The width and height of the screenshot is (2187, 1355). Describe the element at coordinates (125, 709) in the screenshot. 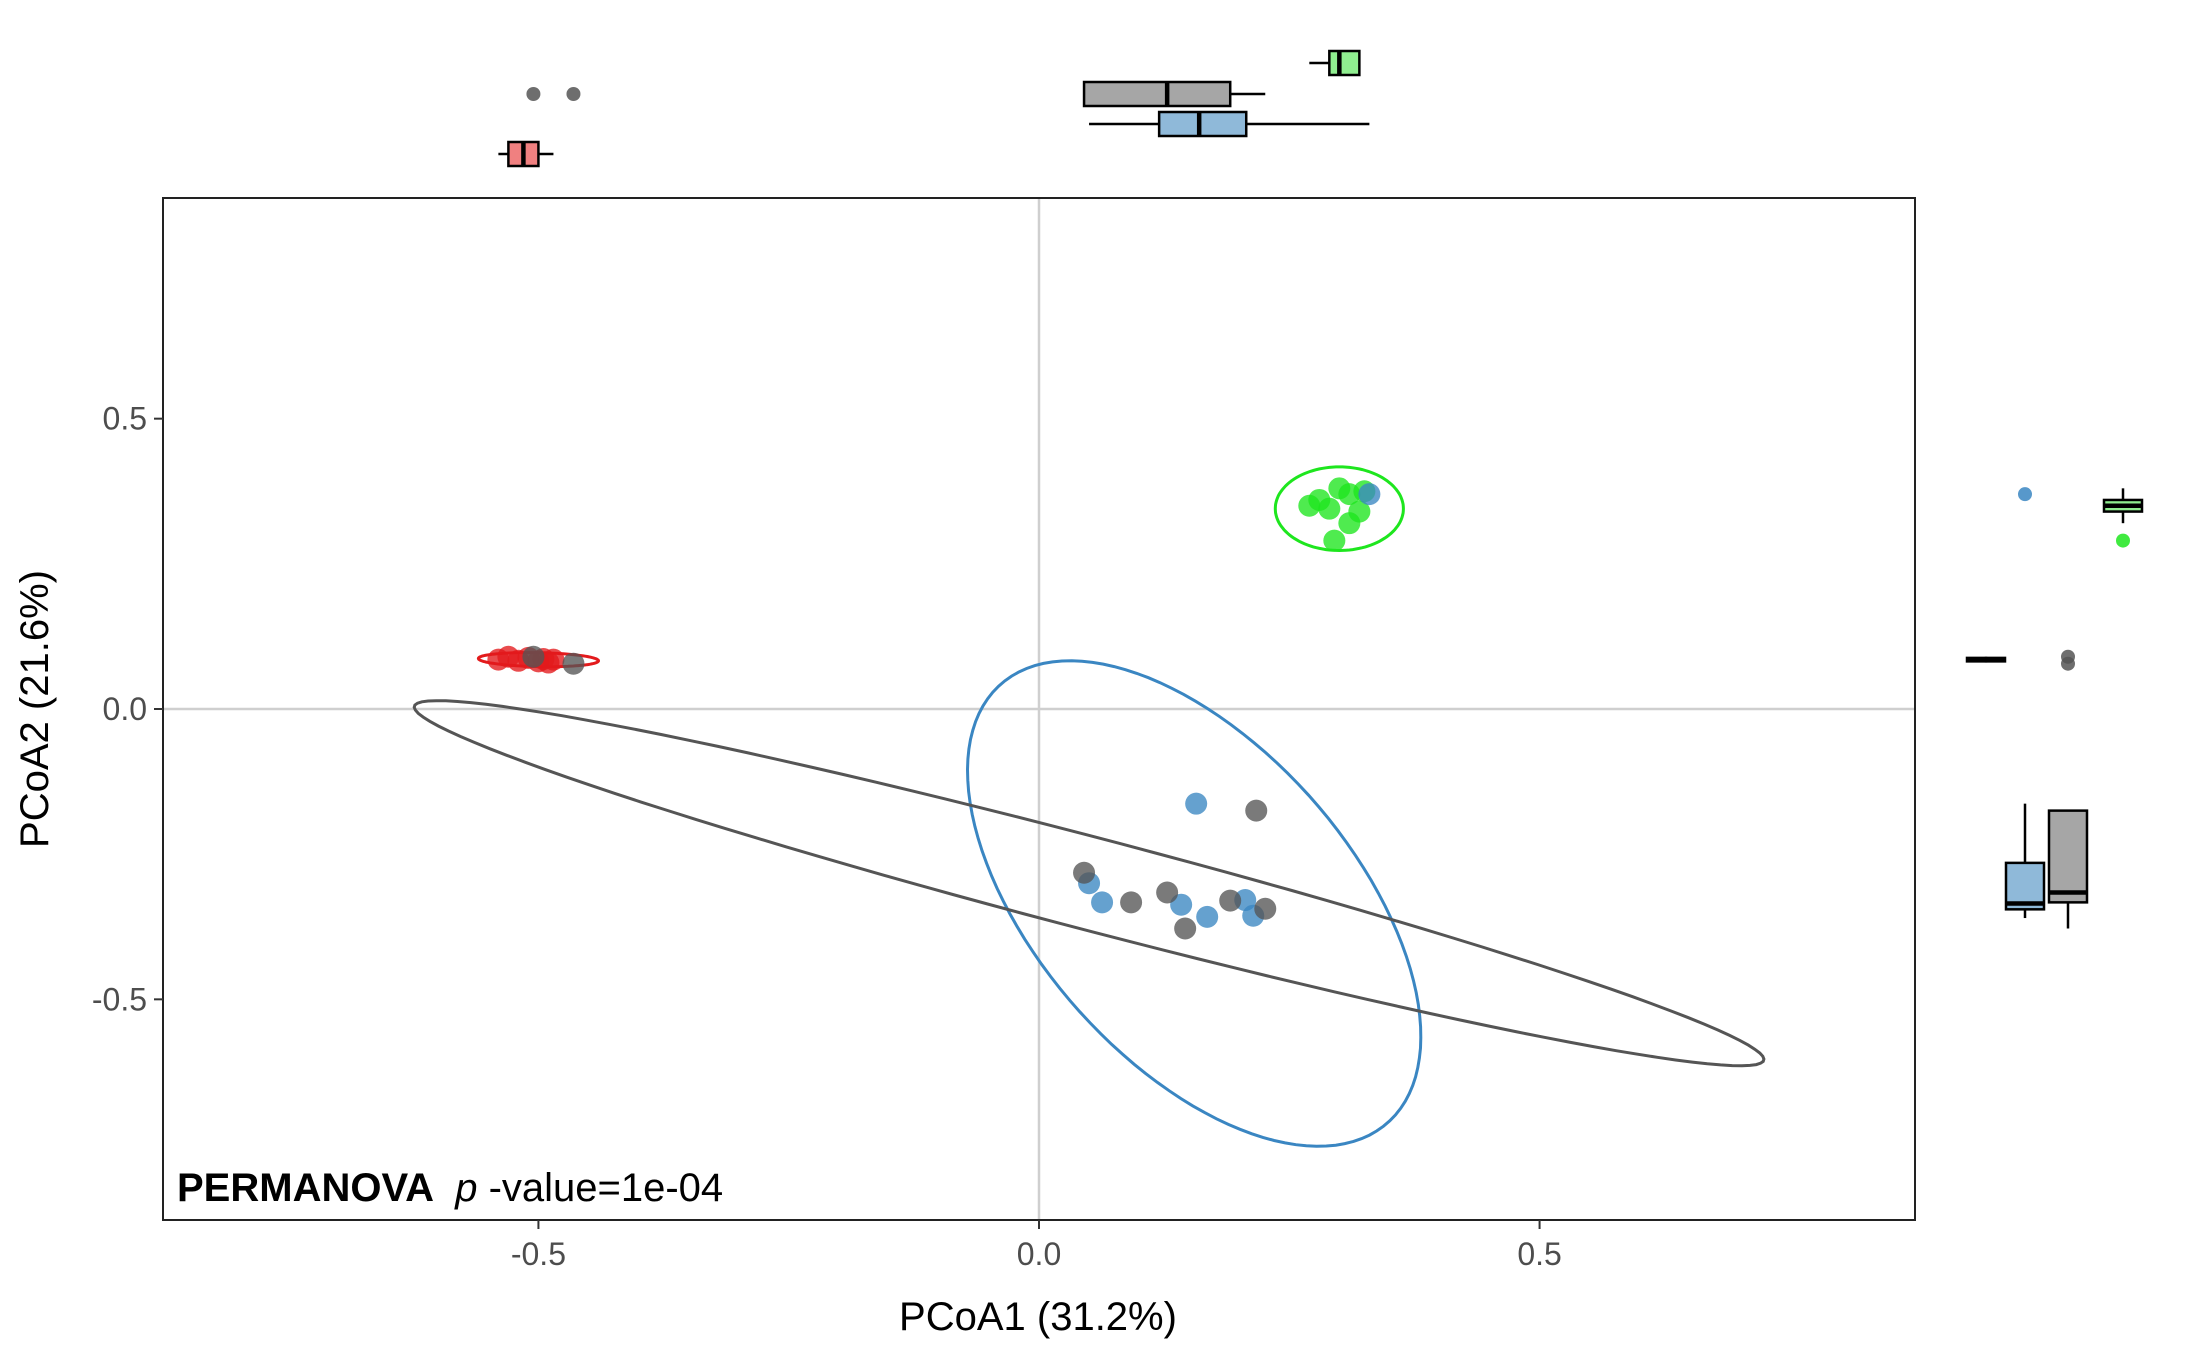

I see `y-tick-label: 0.0` at that location.